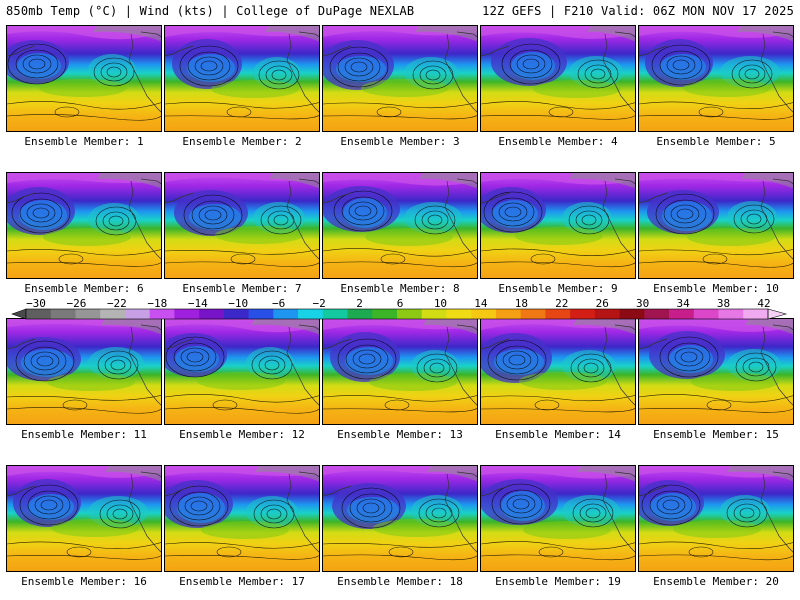  Describe the element at coordinates (777, 314) in the screenshot. I see `colorbar-max-arrow` at that location.